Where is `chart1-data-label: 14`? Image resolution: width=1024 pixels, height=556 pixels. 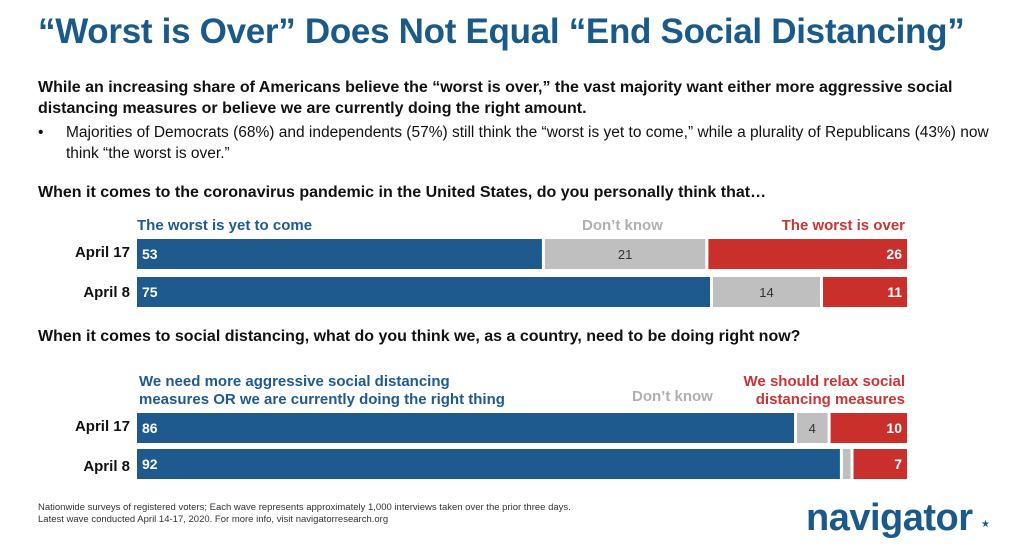 chart1-data-label: 14 is located at coordinates (766, 292).